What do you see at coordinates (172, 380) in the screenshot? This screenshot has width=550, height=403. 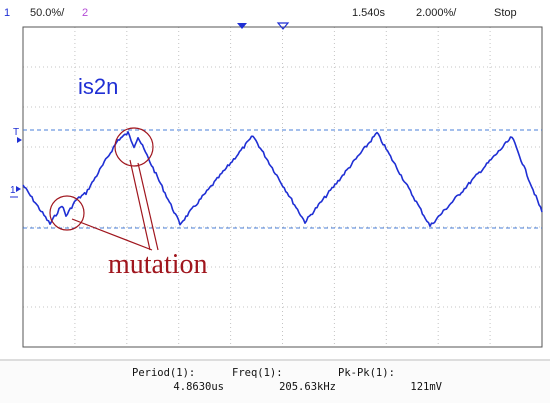 I see `measurement-period: Period(1): 4.8630us` at bounding box center [172, 380].